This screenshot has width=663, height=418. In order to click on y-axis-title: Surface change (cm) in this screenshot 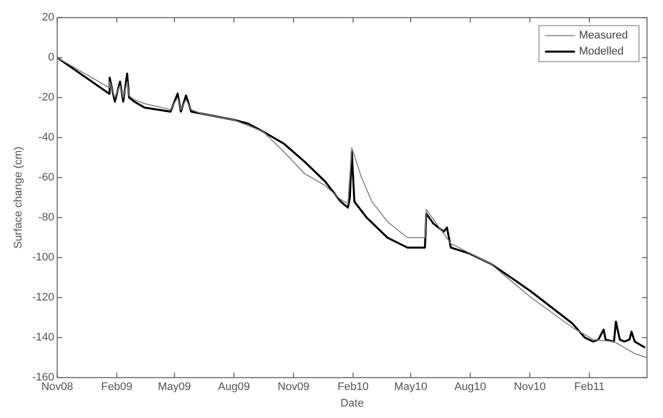, I will do `click(18, 197)`.